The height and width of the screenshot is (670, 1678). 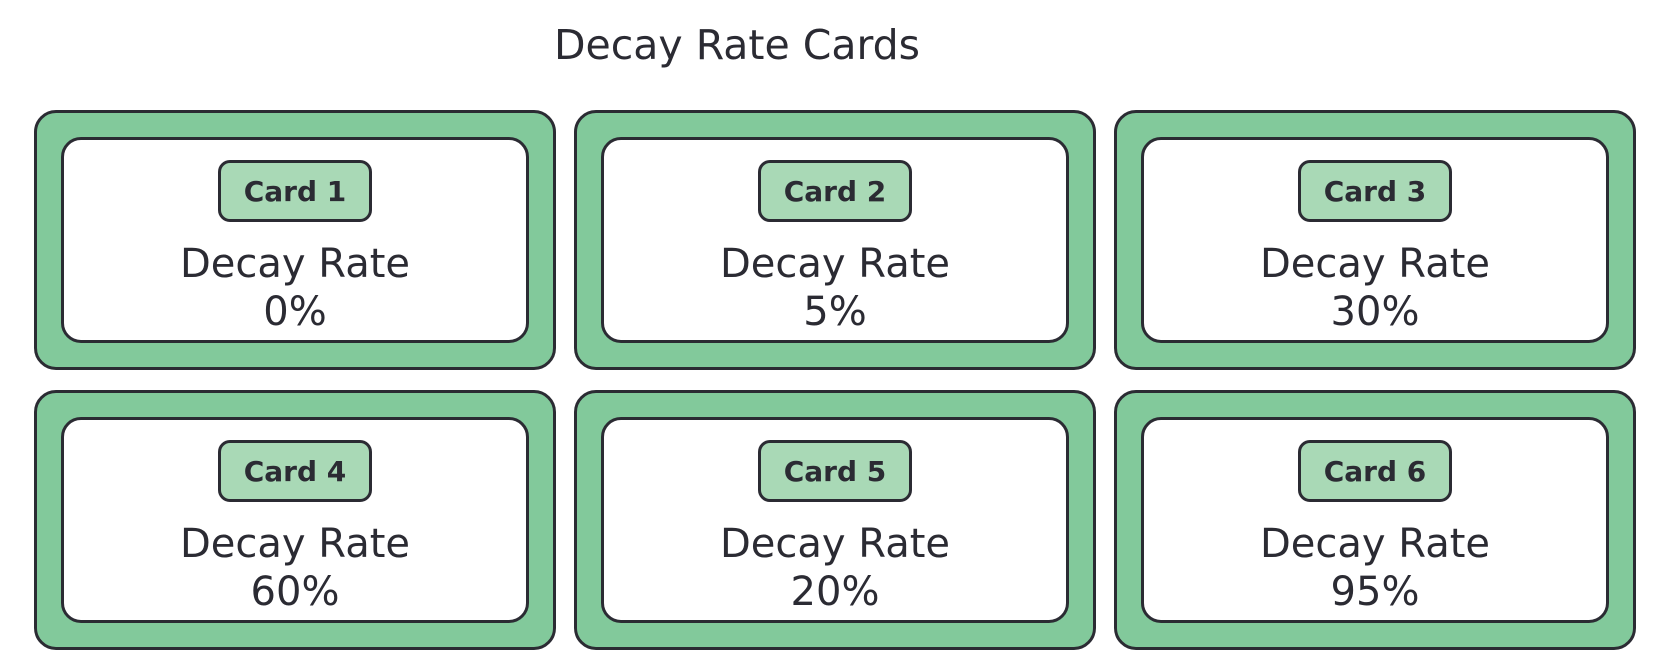 What do you see at coordinates (835, 312) in the screenshot?
I see `decay-rate-value: 5%` at bounding box center [835, 312].